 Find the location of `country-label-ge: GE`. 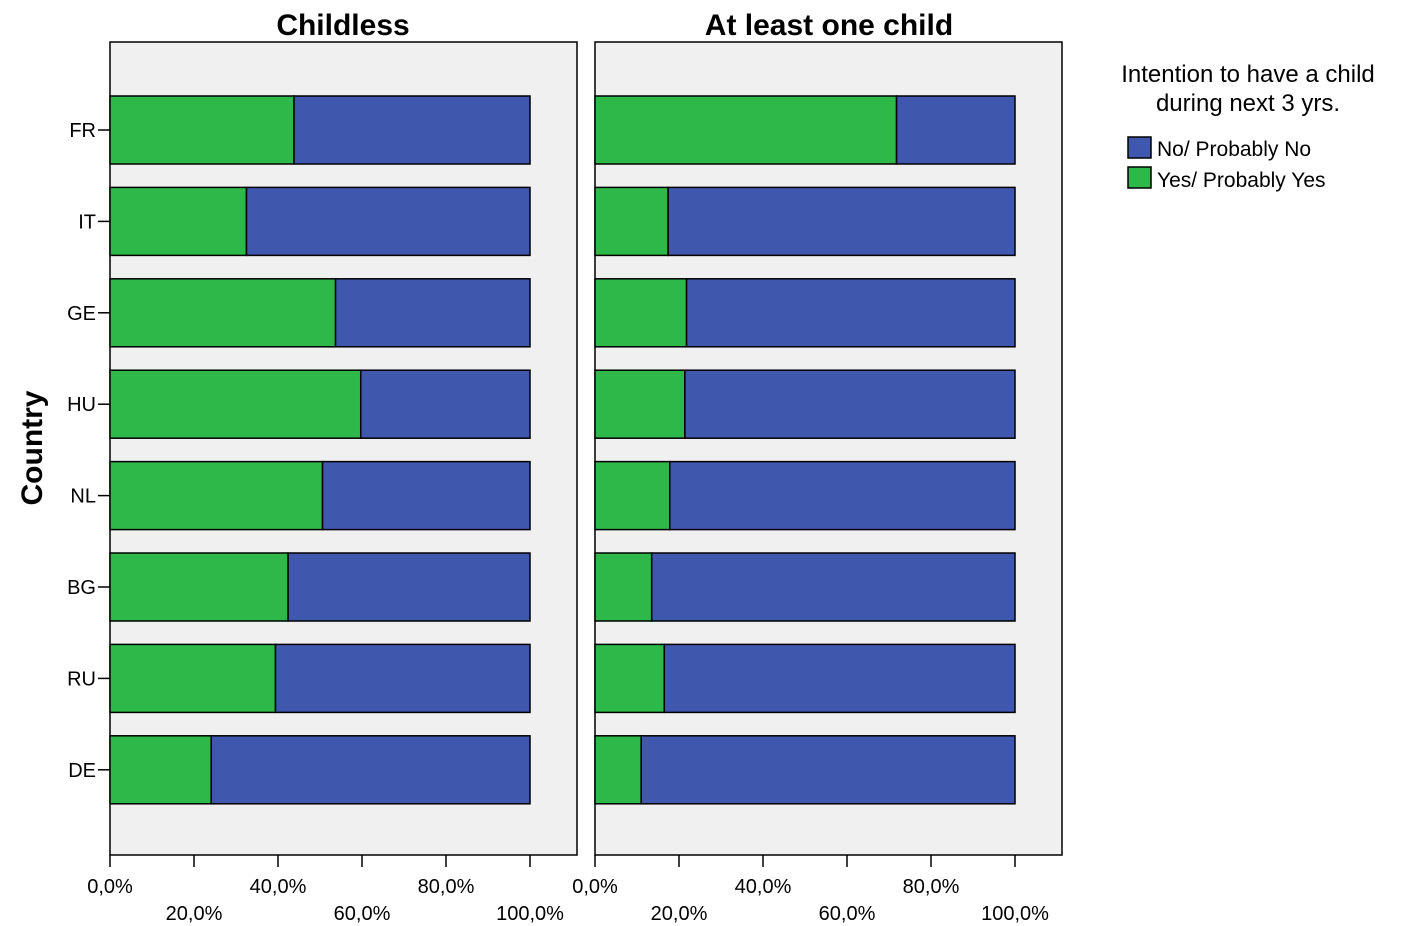

country-label-ge: GE is located at coordinates (81, 314).